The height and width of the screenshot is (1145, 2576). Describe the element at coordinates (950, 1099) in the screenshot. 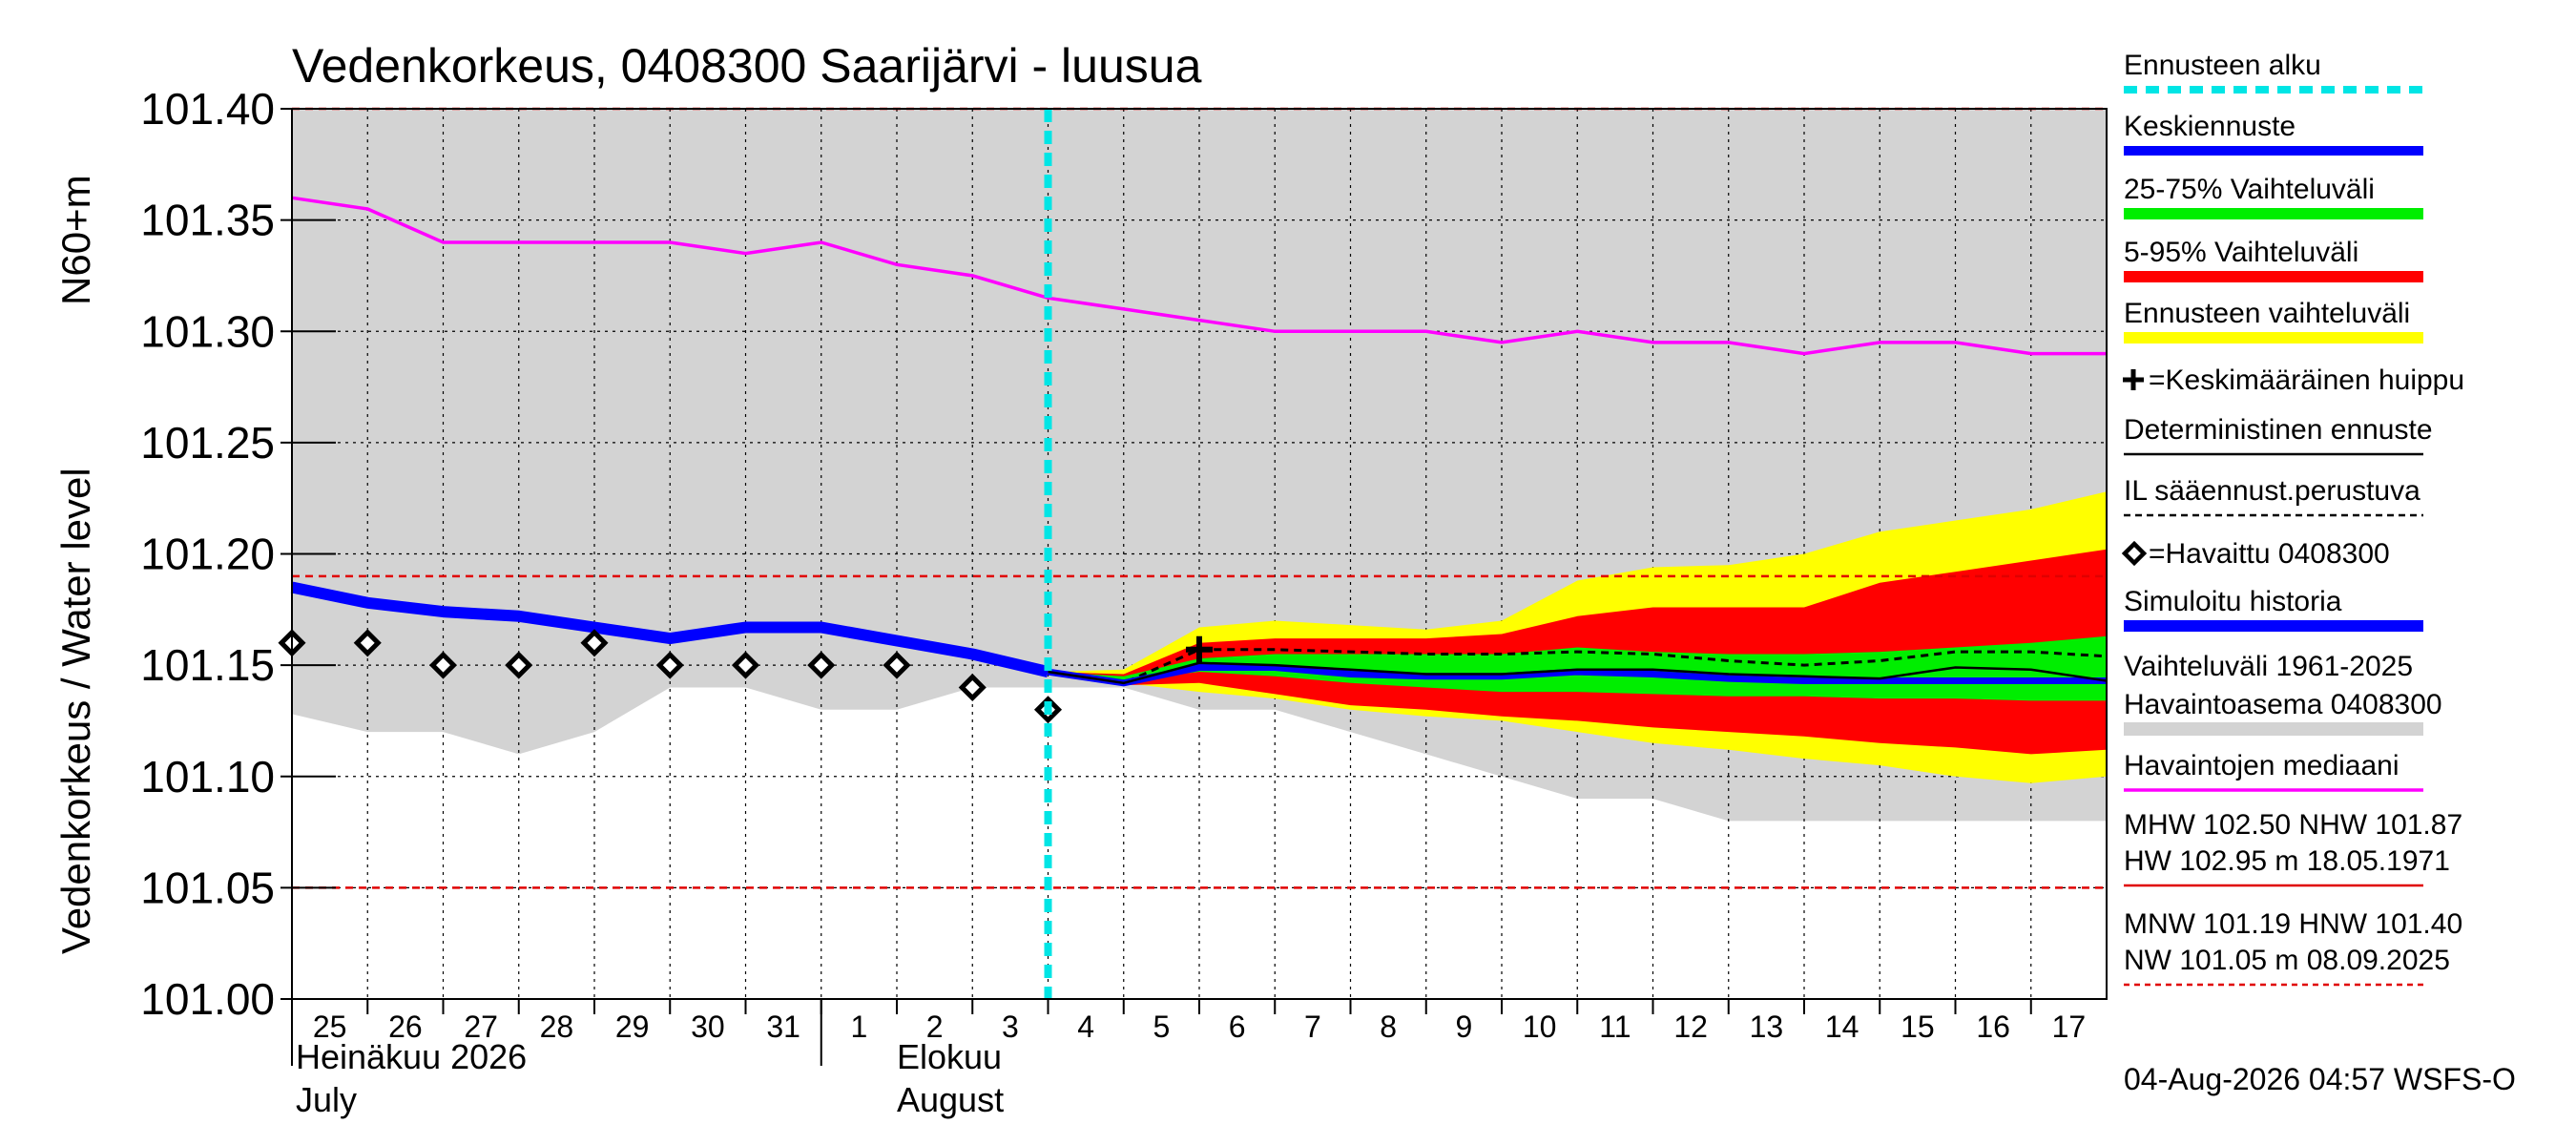

I see `month-label-en-august: August` at that location.